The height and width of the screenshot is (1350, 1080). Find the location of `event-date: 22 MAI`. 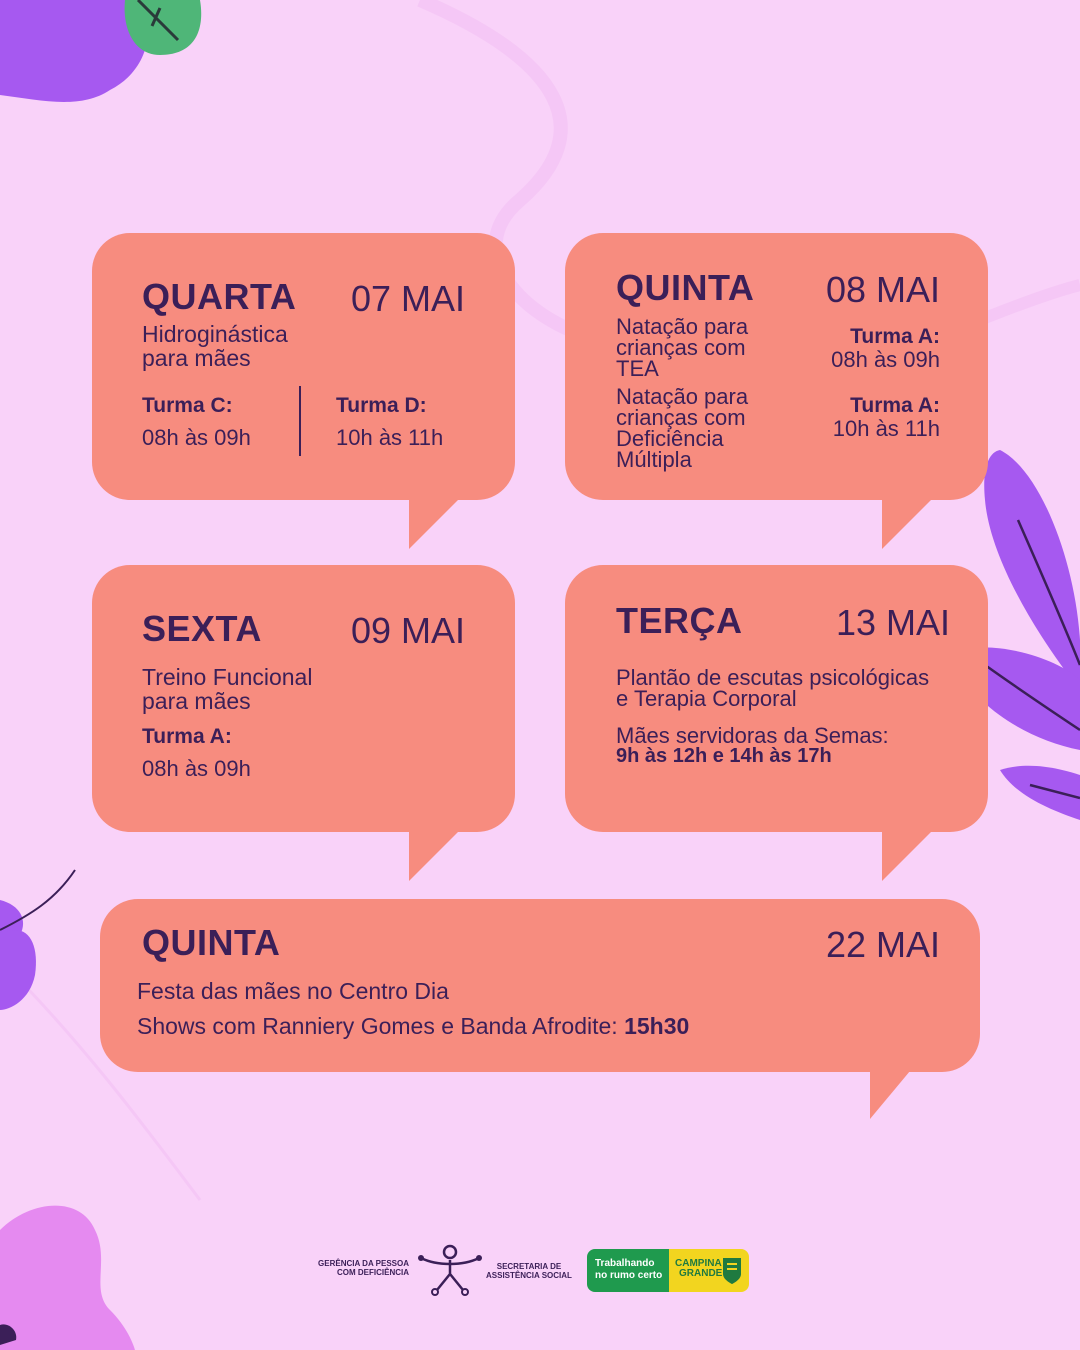

event-date: 22 MAI is located at coordinates (883, 944).